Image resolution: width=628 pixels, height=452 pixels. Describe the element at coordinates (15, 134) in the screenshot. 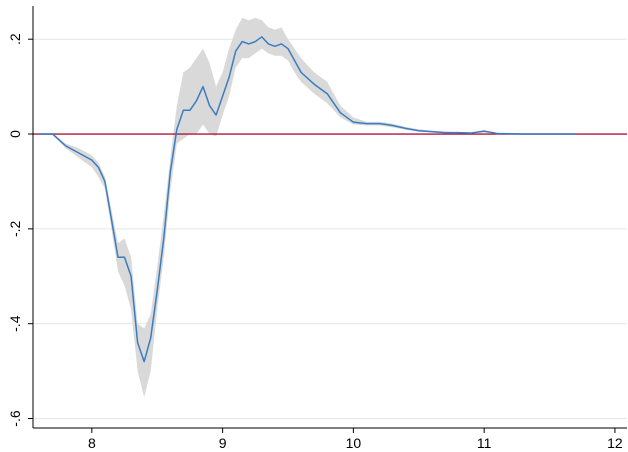

I see `y-tick-label-3: 0` at that location.